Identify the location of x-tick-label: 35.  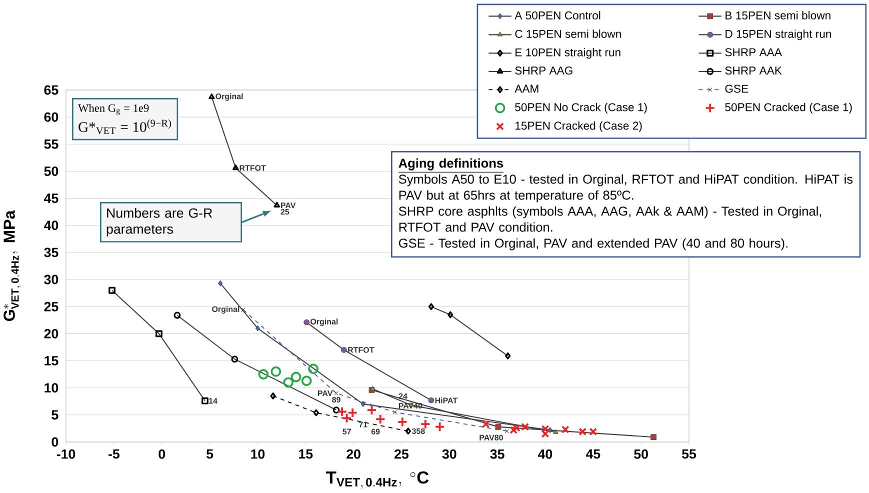
(497, 454).